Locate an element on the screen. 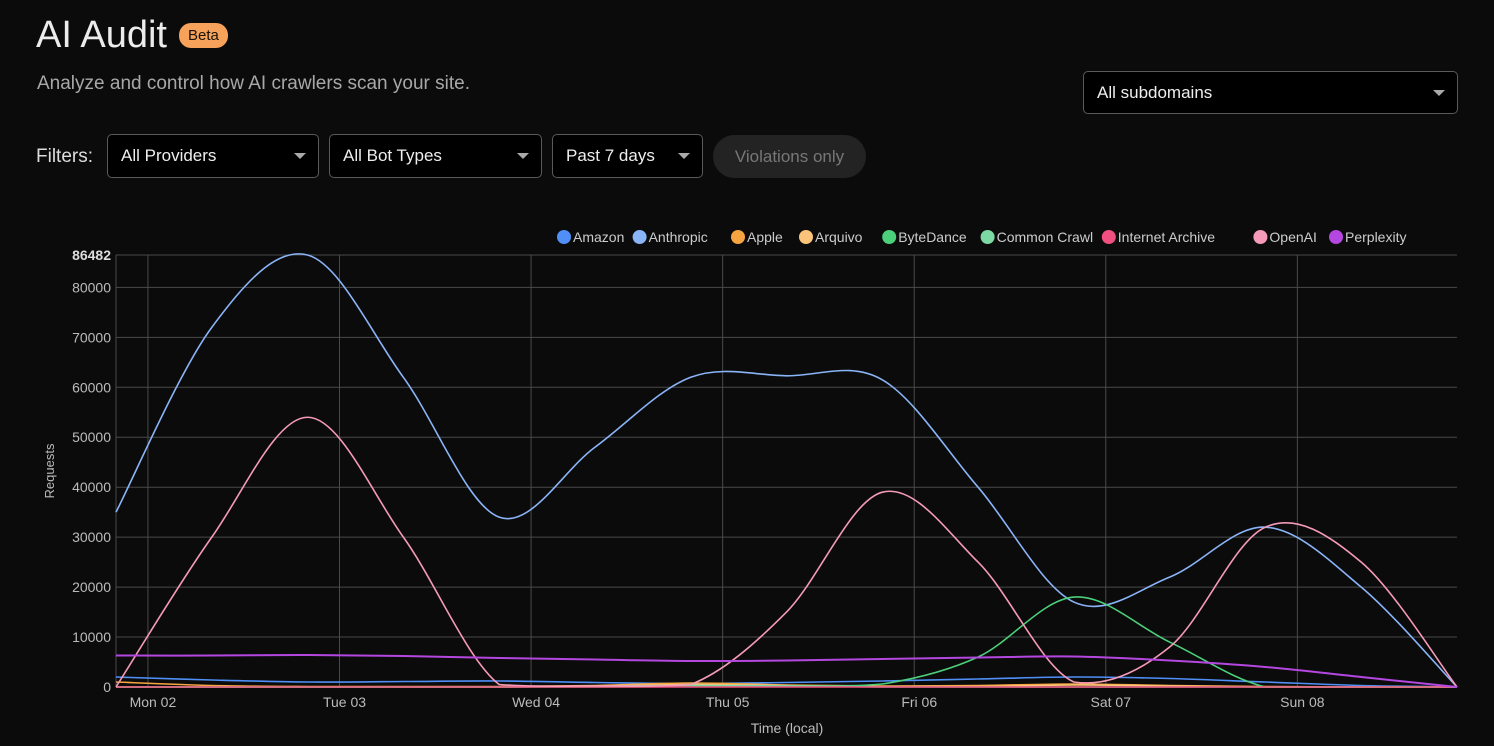 This screenshot has height=746, width=1494. y-tick-label: 60000 is located at coordinates (91, 387).